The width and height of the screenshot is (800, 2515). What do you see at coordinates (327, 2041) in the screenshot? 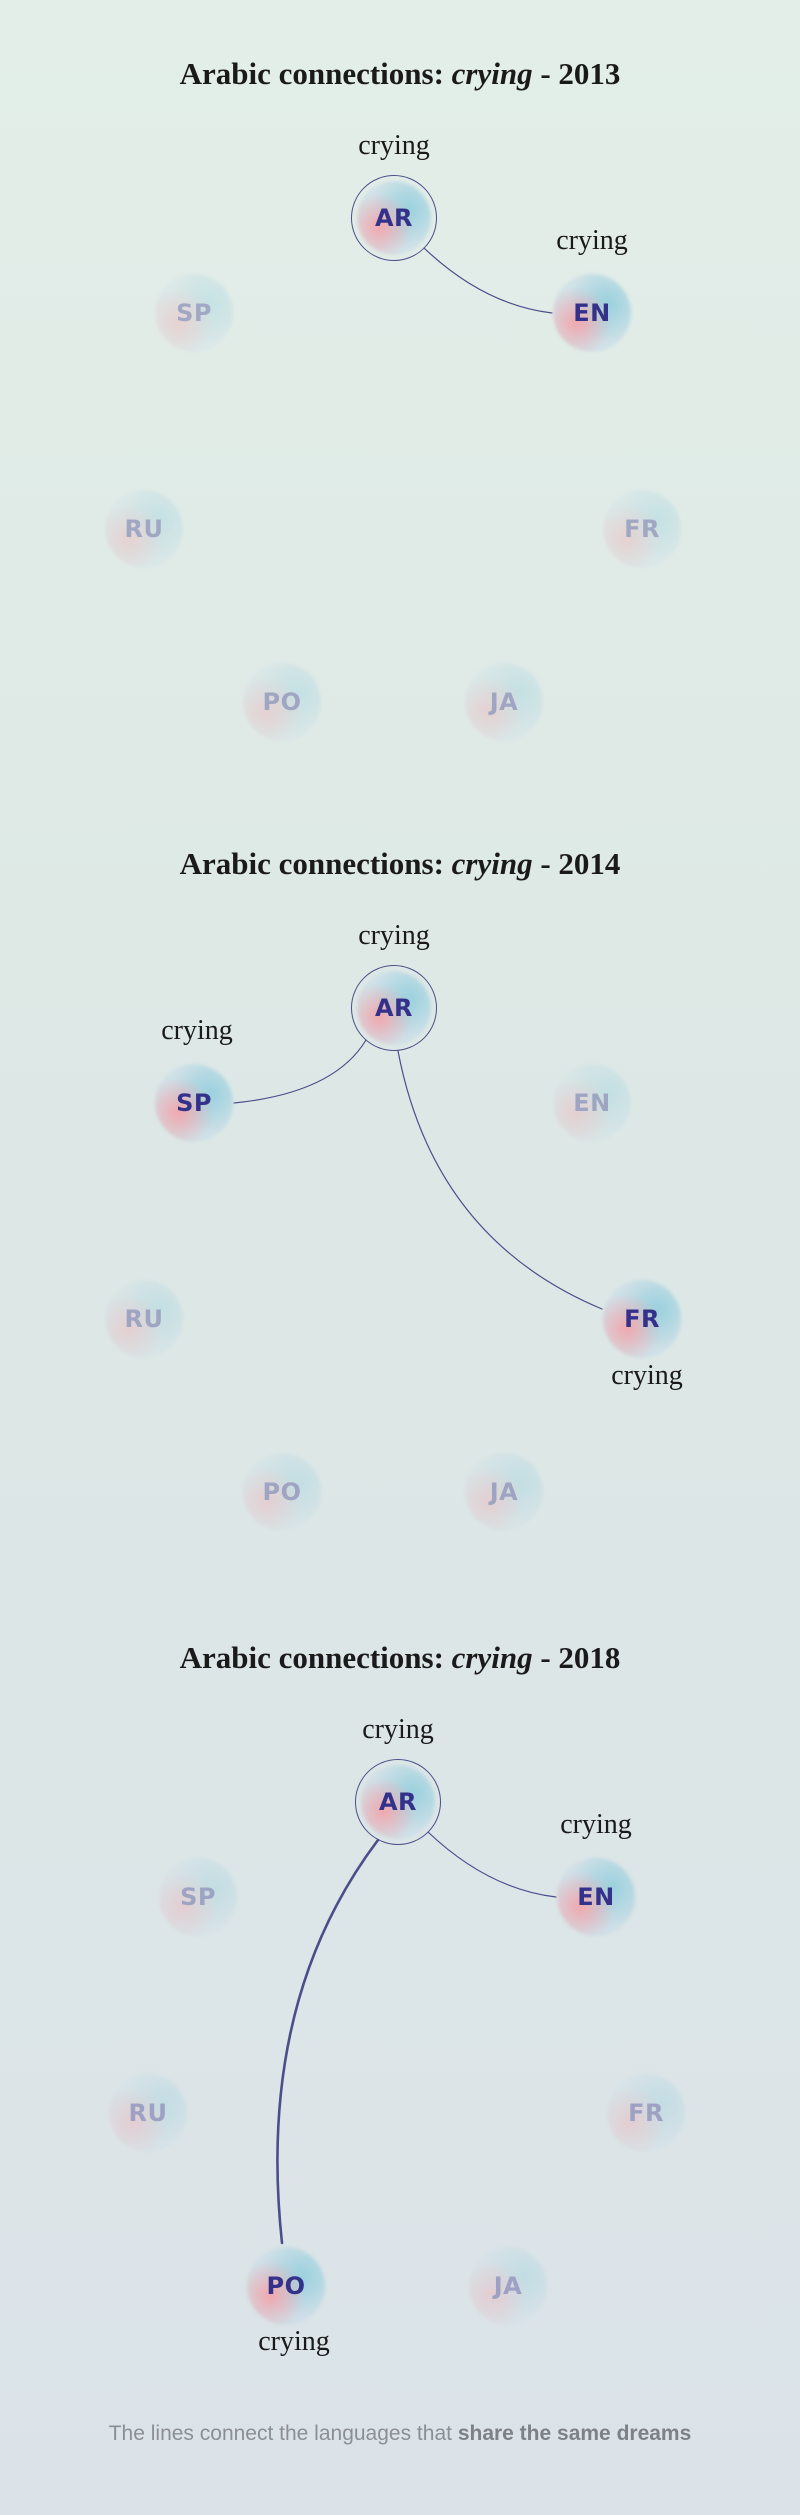
I see `link-ar-po` at bounding box center [327, 2041].